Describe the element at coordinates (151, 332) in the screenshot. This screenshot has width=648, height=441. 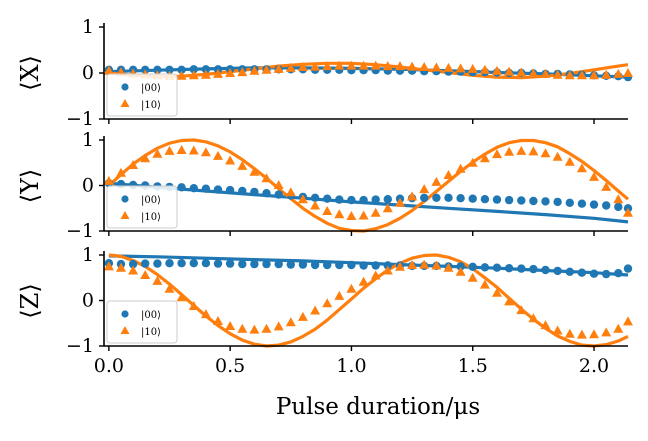
I see `legend-label-10: |10⟩` at that location.